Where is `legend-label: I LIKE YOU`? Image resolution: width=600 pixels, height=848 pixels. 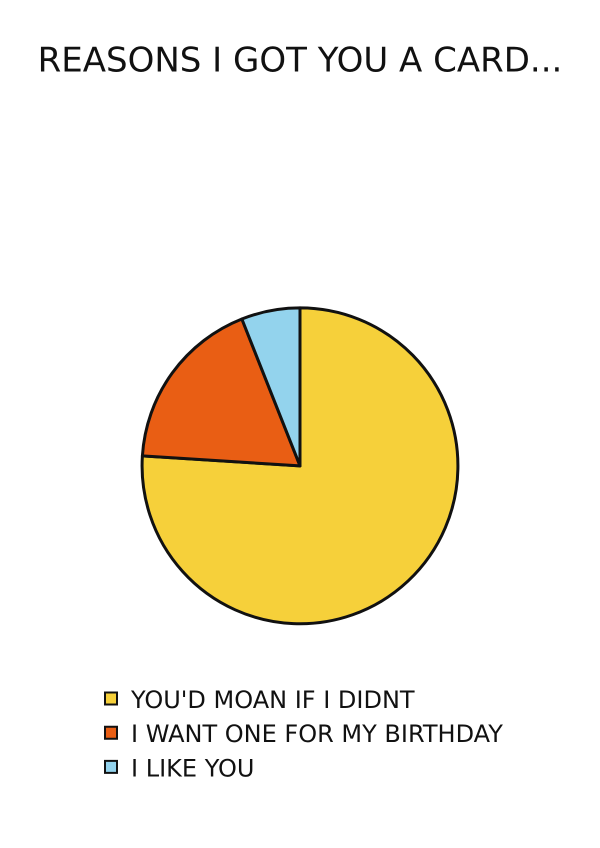 legend-label: I LIKE YOU is located at coordinates (192, 768).